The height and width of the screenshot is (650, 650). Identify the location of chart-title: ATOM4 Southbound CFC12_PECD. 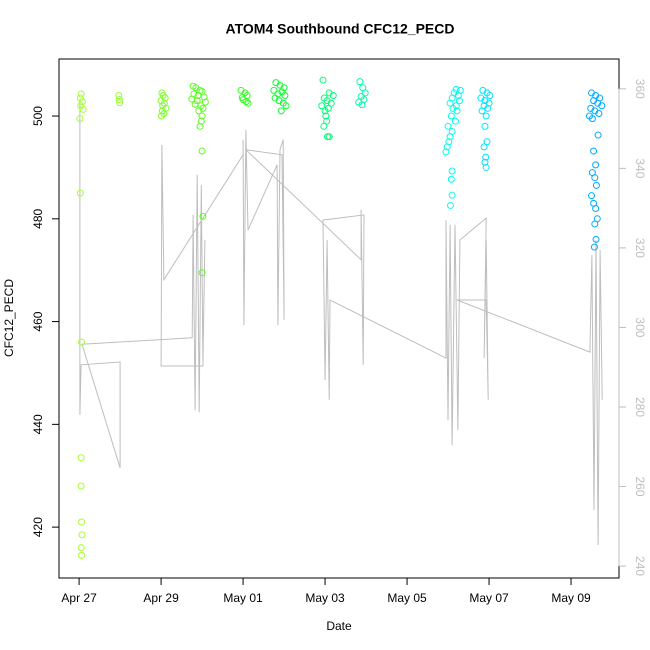
(340, 29).